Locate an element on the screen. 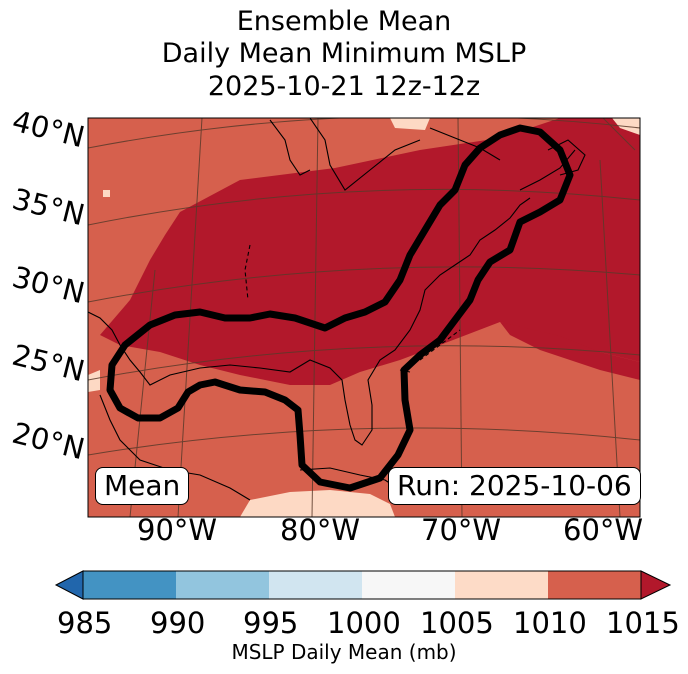 The image size is (688, 674). colorbar-extend-low is located at coordinates (69, 585).